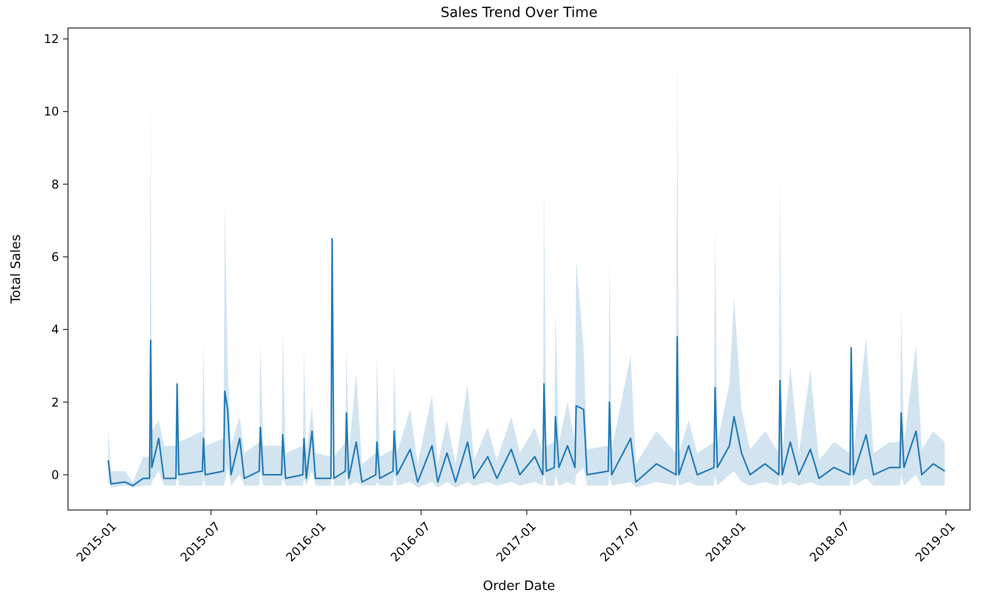 The width and height of the screenshot is (985, 597). I want to click on y-tick-label: 6, so click(55, 257).